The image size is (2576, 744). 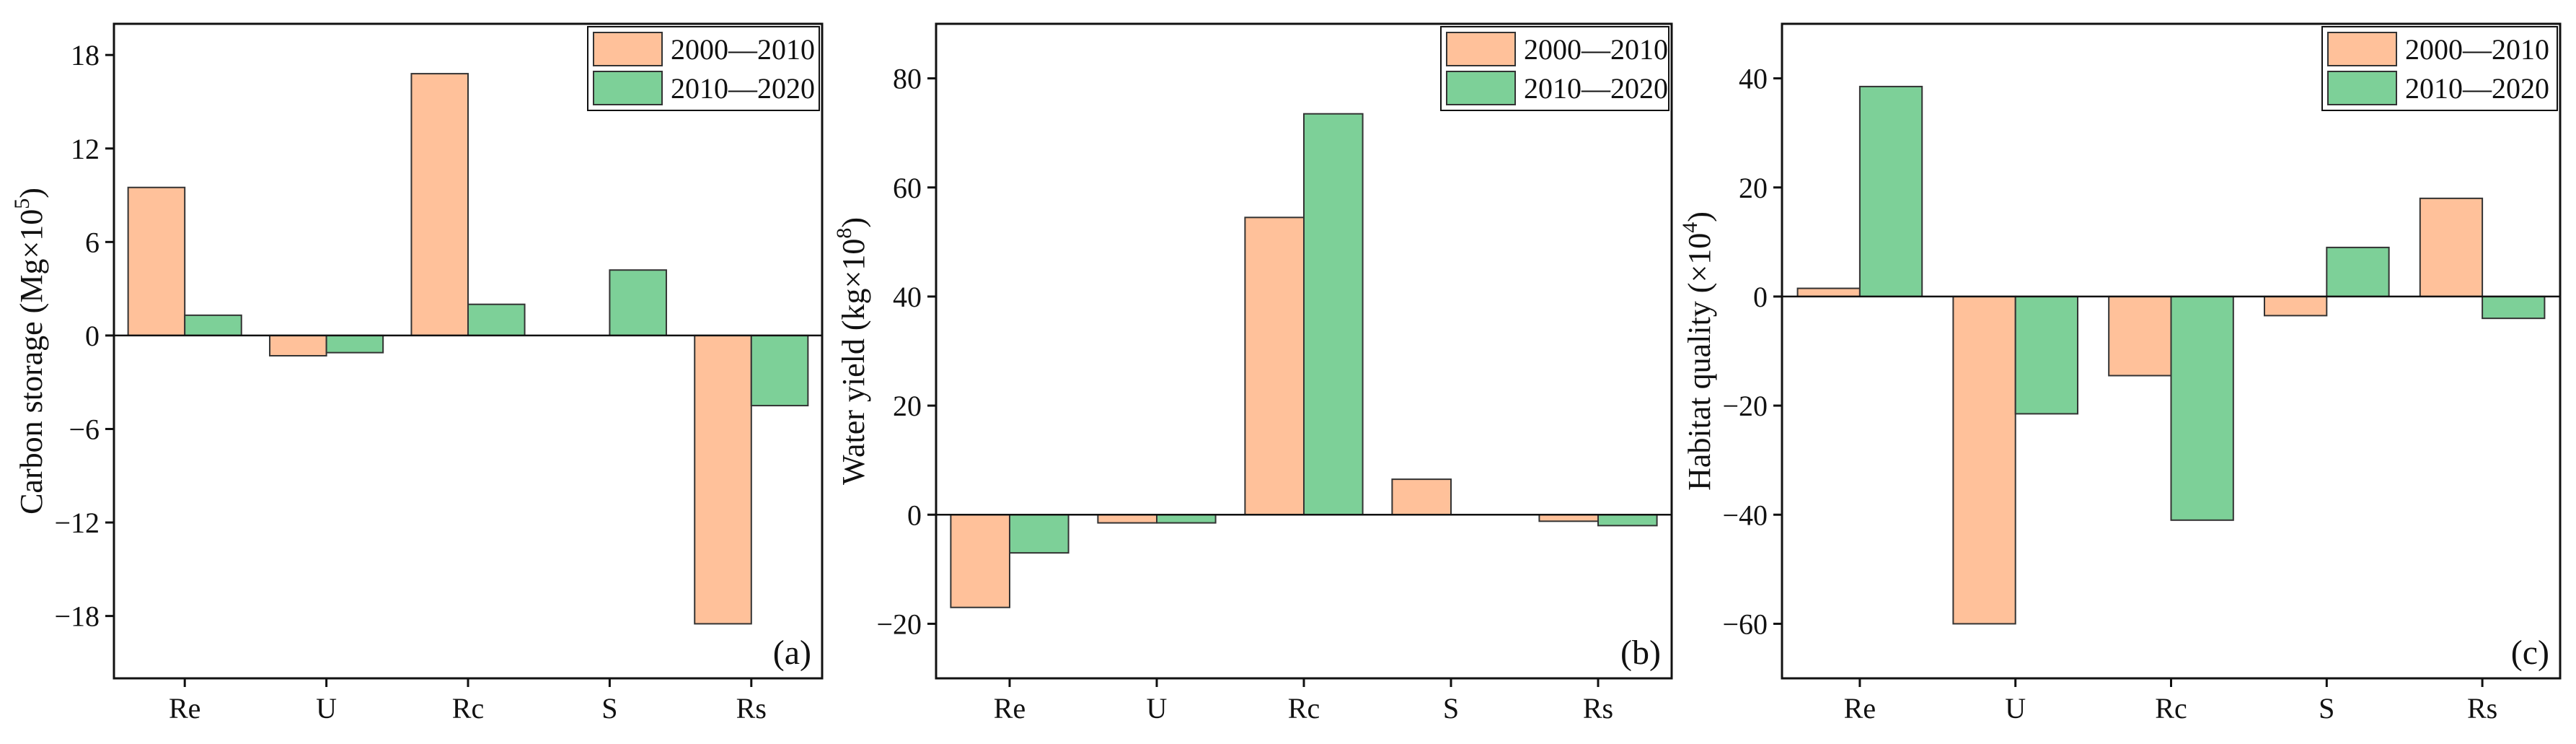 What do you see at coordinates (77, 523) in the screenshot?
I see `y-tick-label: −12` at bounding box center [77, 523].